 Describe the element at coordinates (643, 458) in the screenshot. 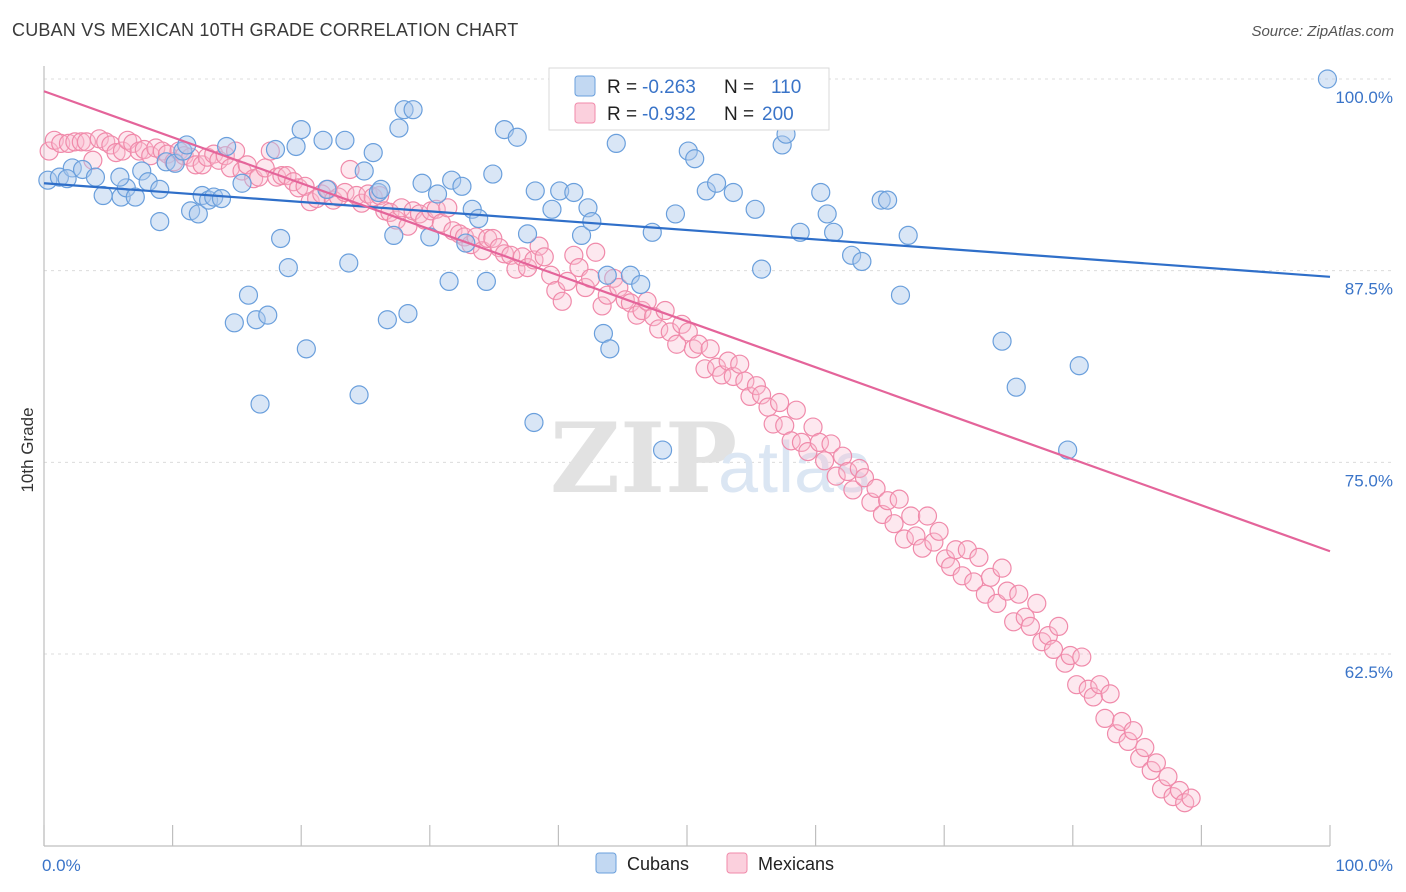

I see `watermark-zip: ZIP` at that location.